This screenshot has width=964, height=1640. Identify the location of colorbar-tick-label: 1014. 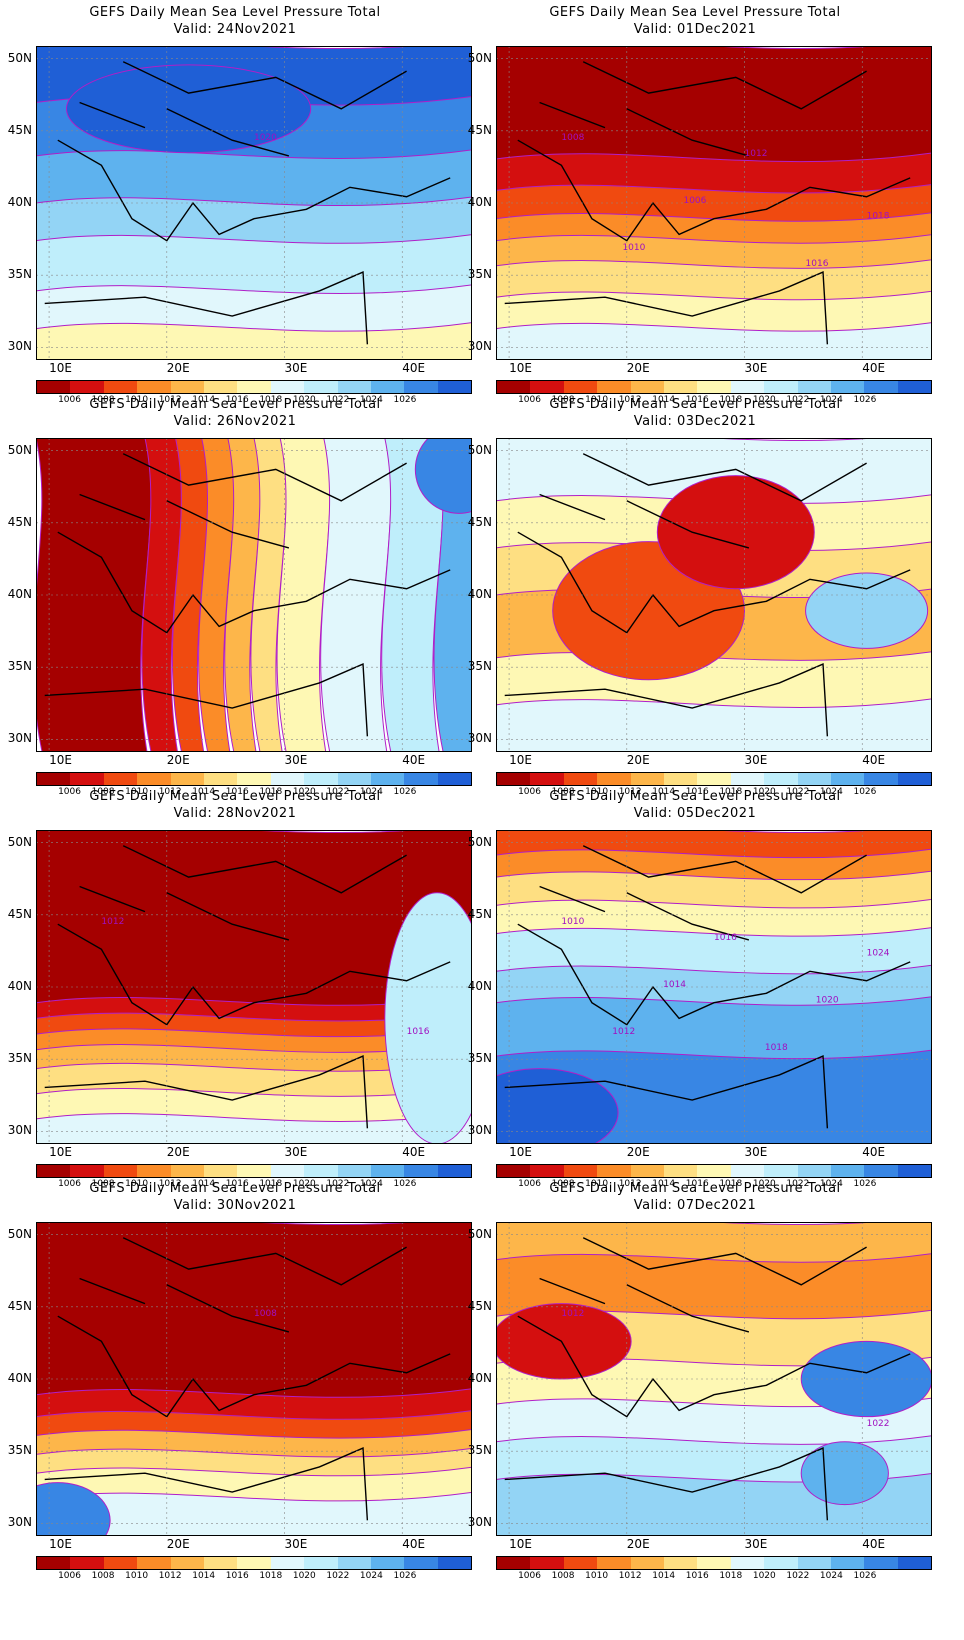
(664, 1576).